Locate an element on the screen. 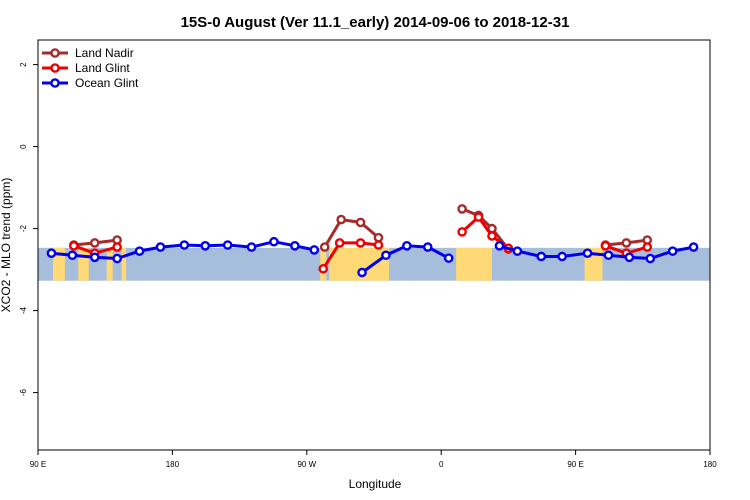 This screenshot has height=500, width=750. y-tick-label-1: 0 is located at coordinates (23, 146).